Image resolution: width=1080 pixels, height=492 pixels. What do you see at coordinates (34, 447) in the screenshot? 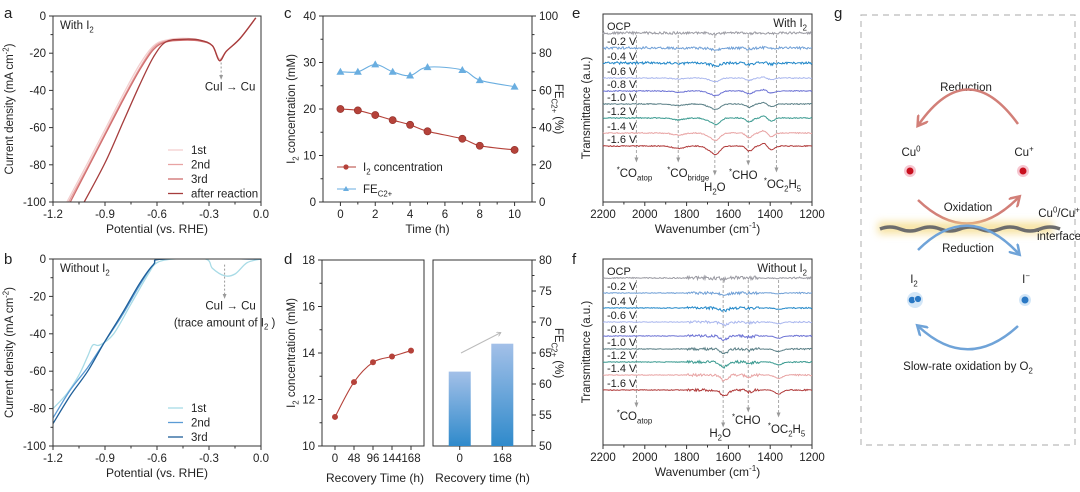
I see `y-tick-label: -100` at bounding box center [34, 447].